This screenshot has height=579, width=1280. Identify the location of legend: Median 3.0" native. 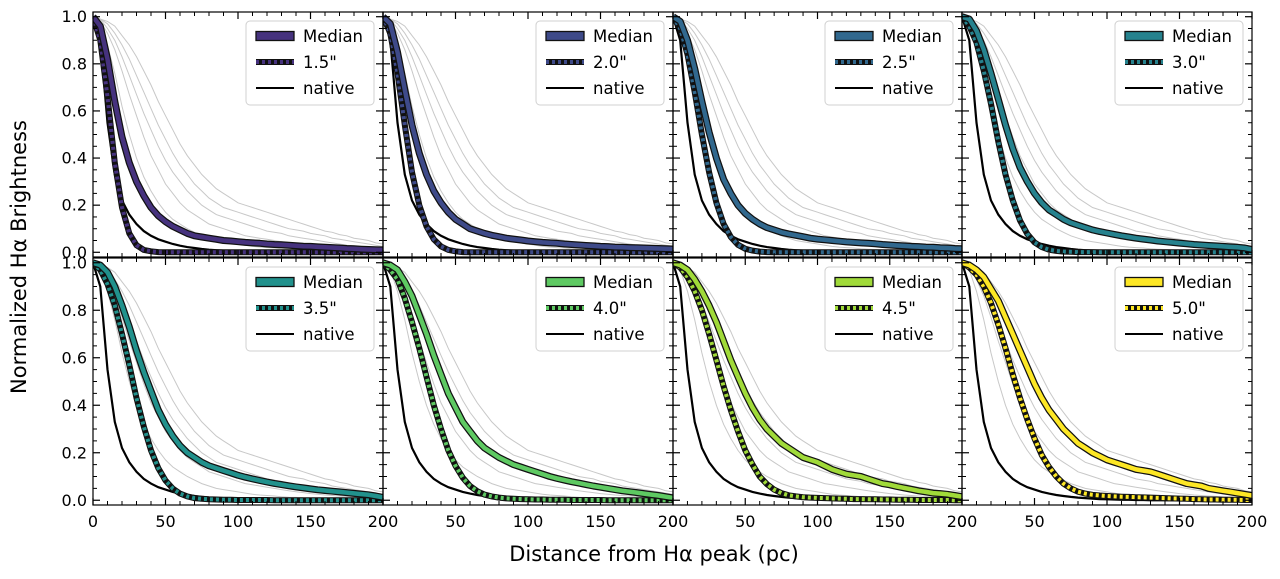
(1179, 63).